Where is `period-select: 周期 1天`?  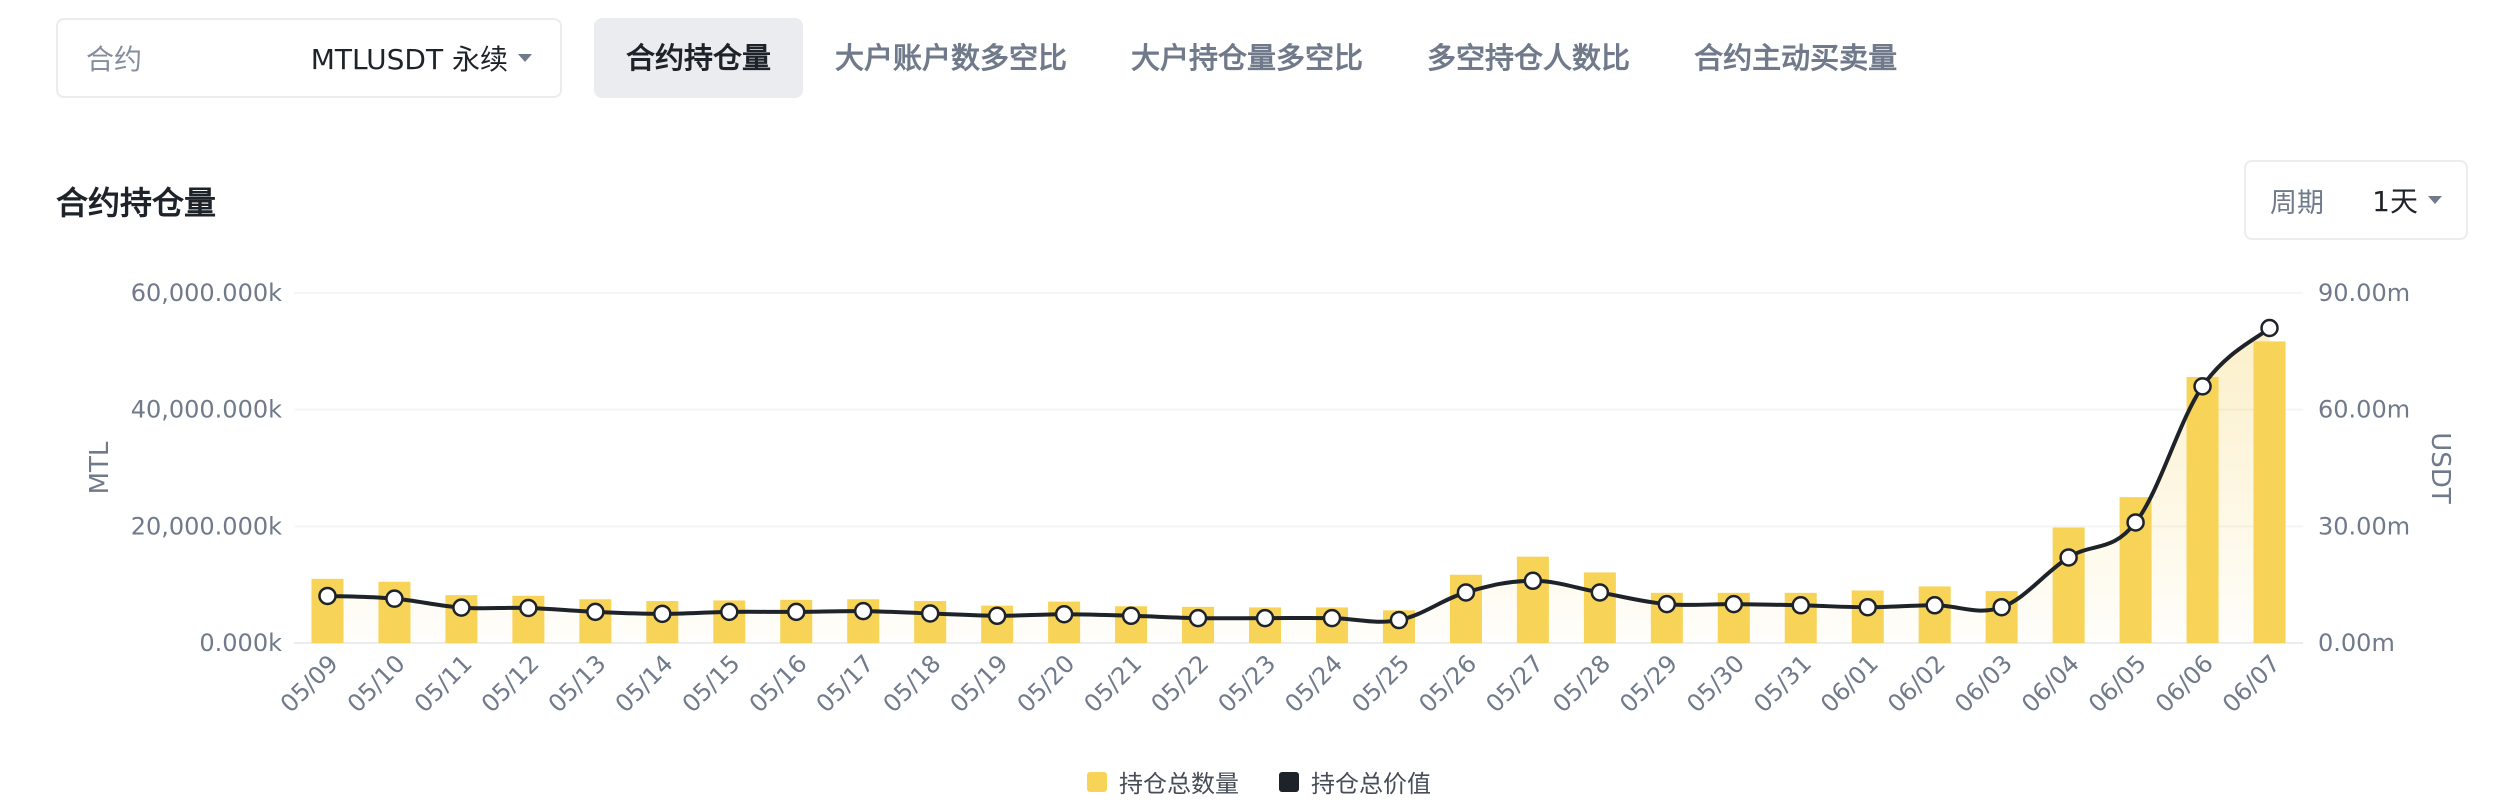 period-select: 周期 1天 is located at coordinates (2356, 200).